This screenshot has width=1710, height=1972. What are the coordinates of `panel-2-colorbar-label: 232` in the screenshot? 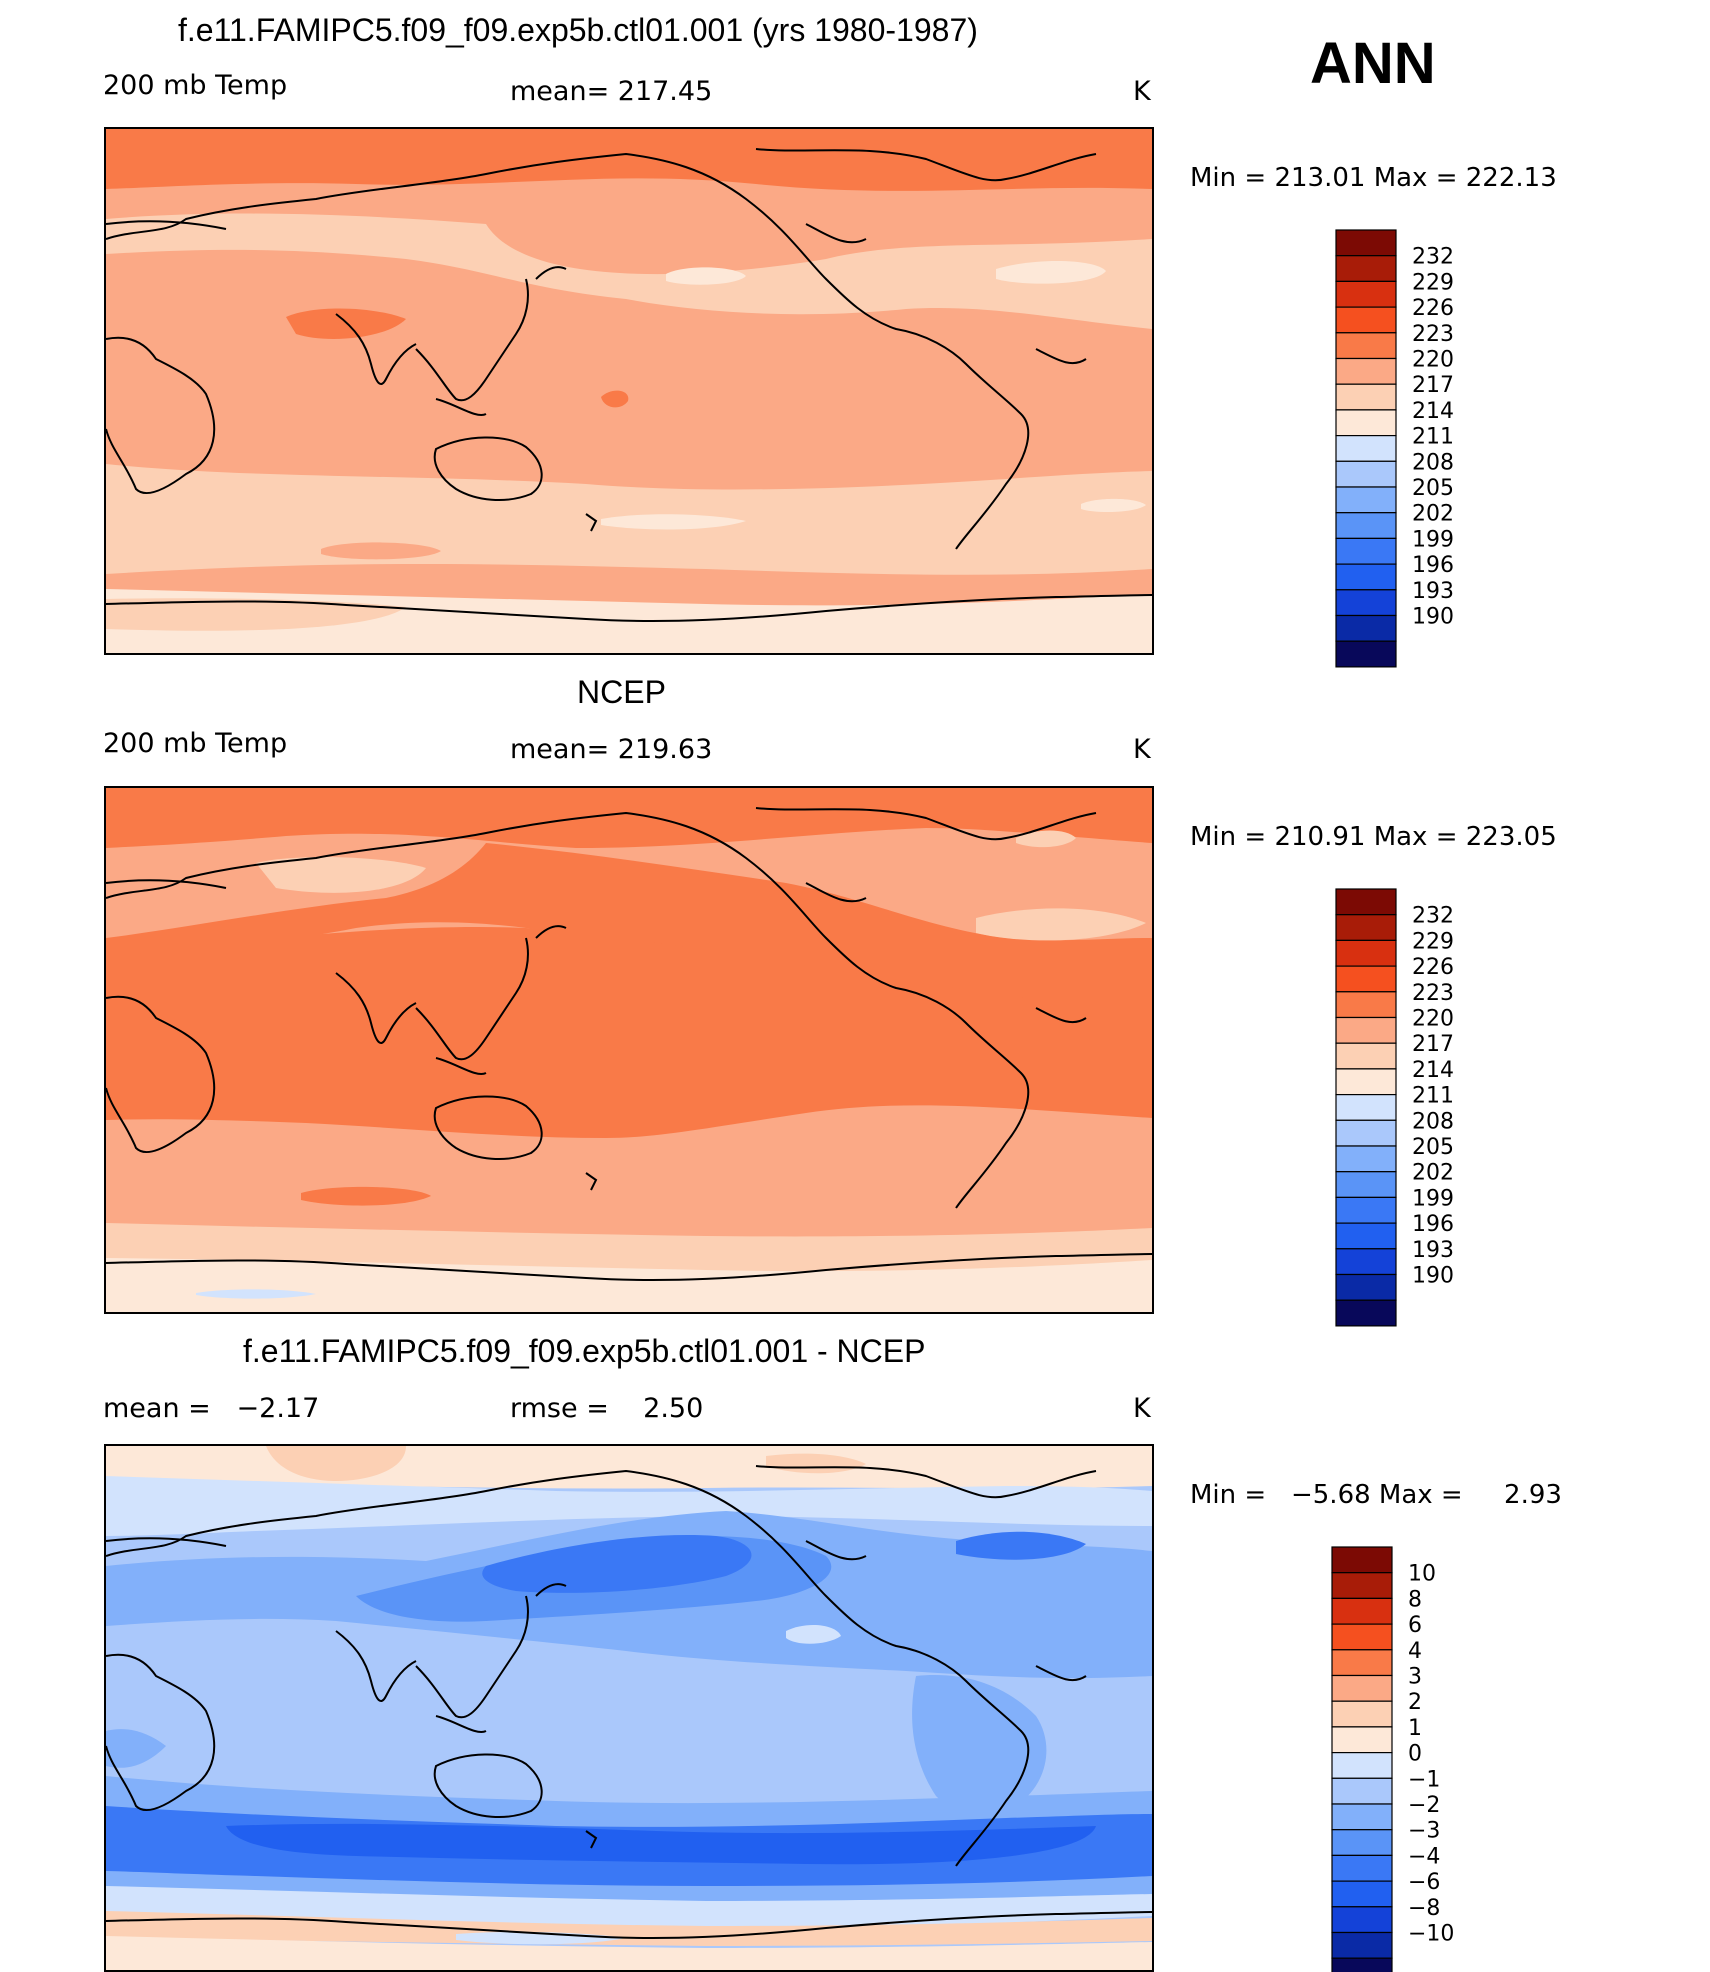 It's located at (1433, 916).